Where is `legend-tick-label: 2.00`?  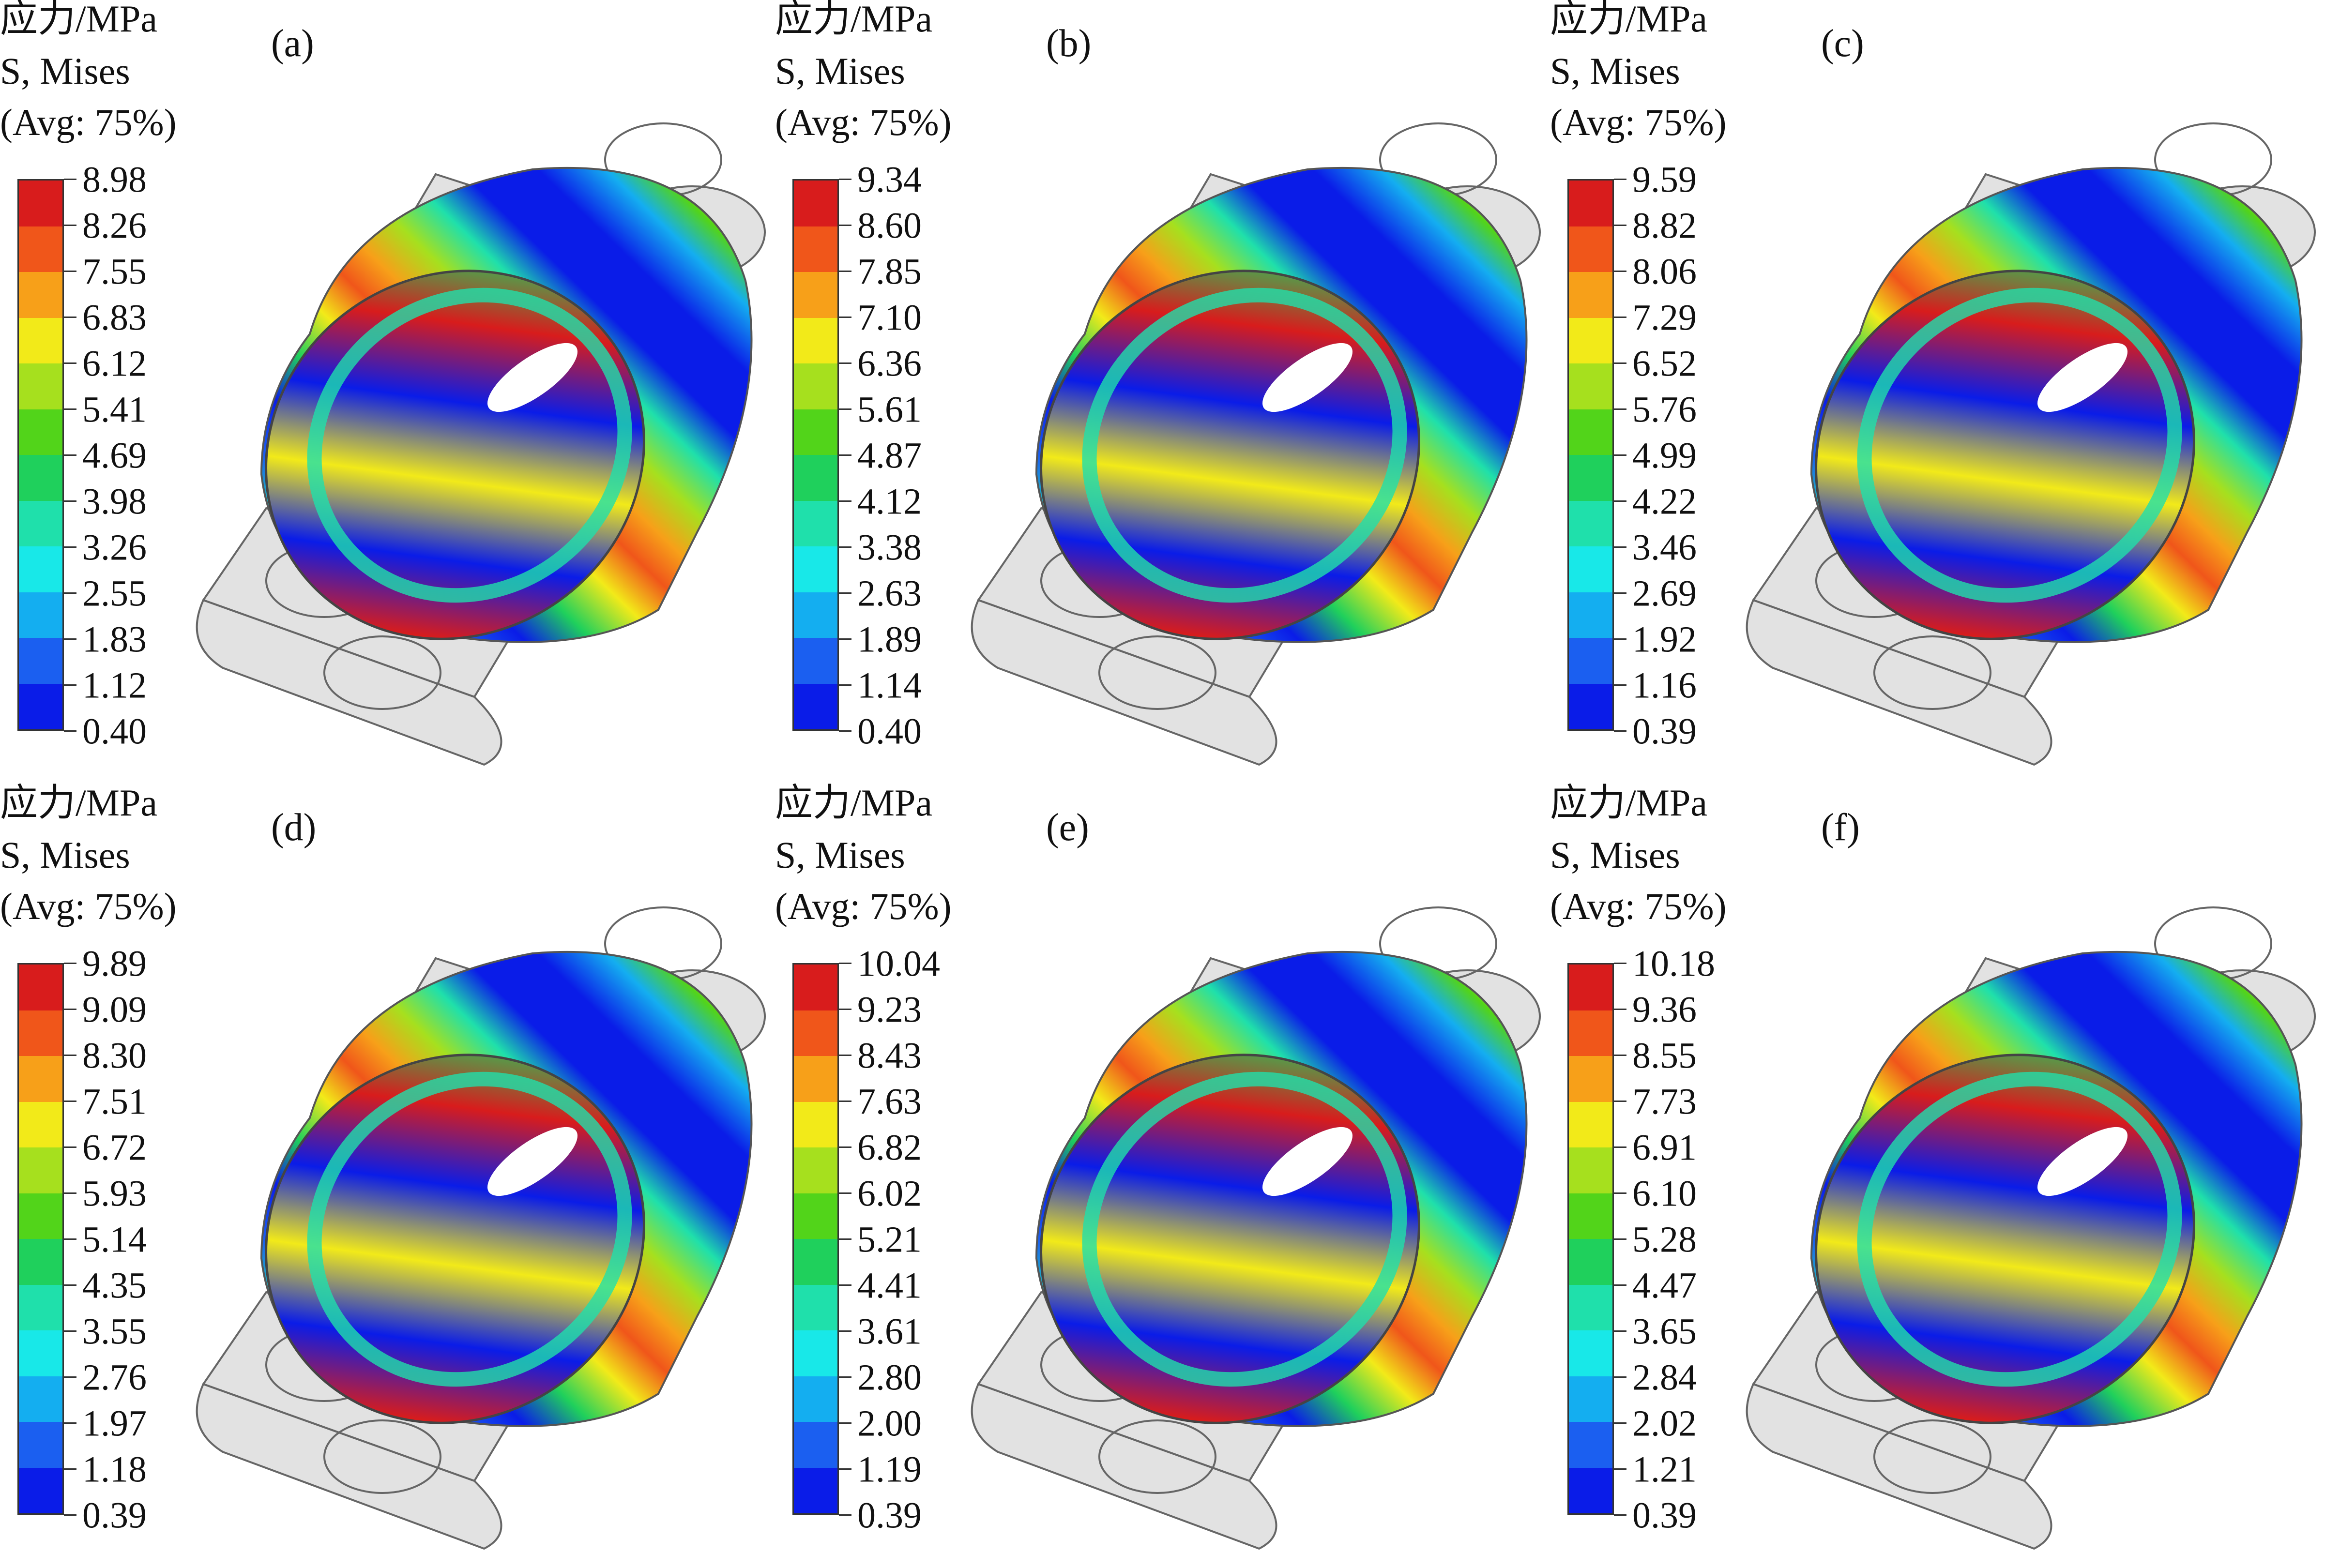
legend-tick-label: 2.00 is located at coordinates (890, 1423).